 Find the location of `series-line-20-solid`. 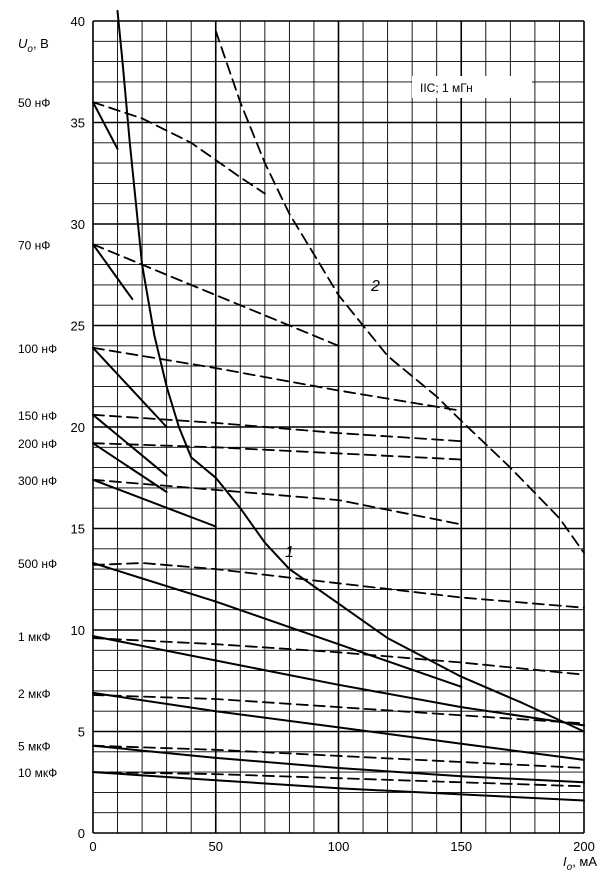

series-line-20-solid is located at coordinates (338, 764).